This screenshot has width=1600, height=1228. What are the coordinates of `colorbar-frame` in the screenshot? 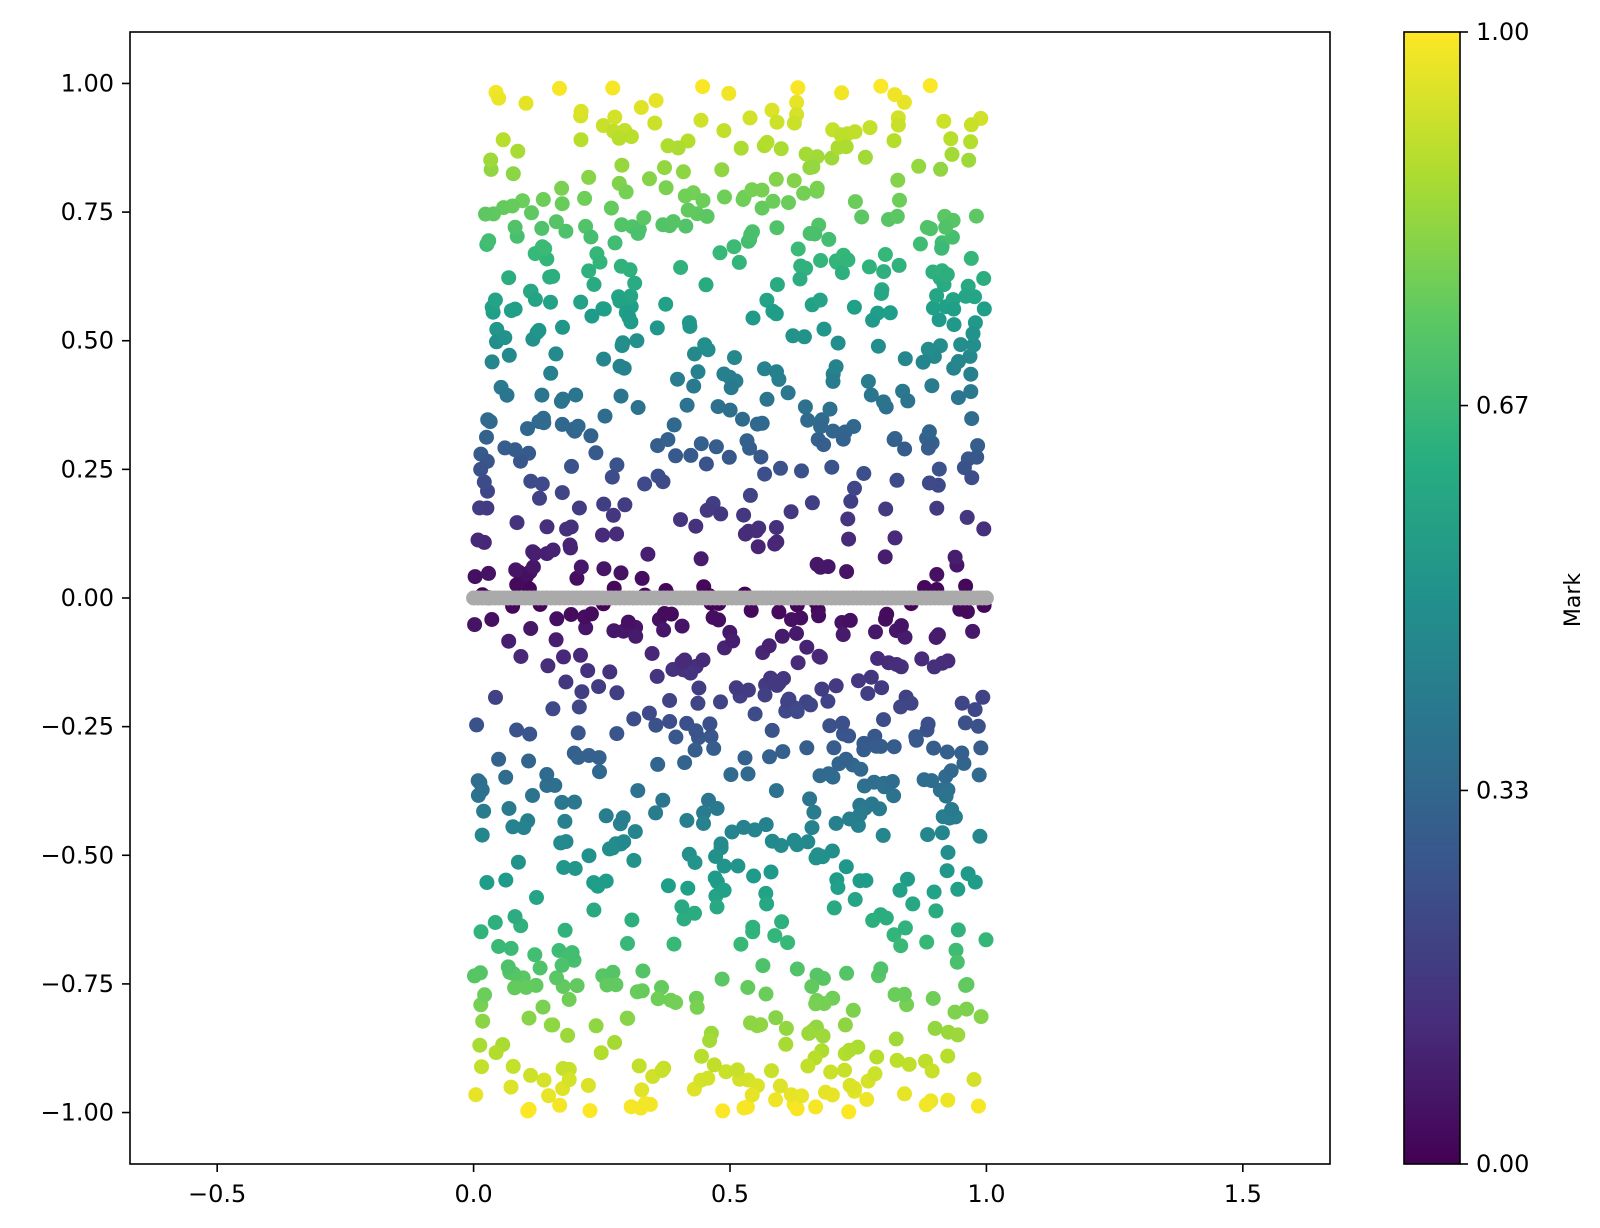 It's located at (1432, 598).